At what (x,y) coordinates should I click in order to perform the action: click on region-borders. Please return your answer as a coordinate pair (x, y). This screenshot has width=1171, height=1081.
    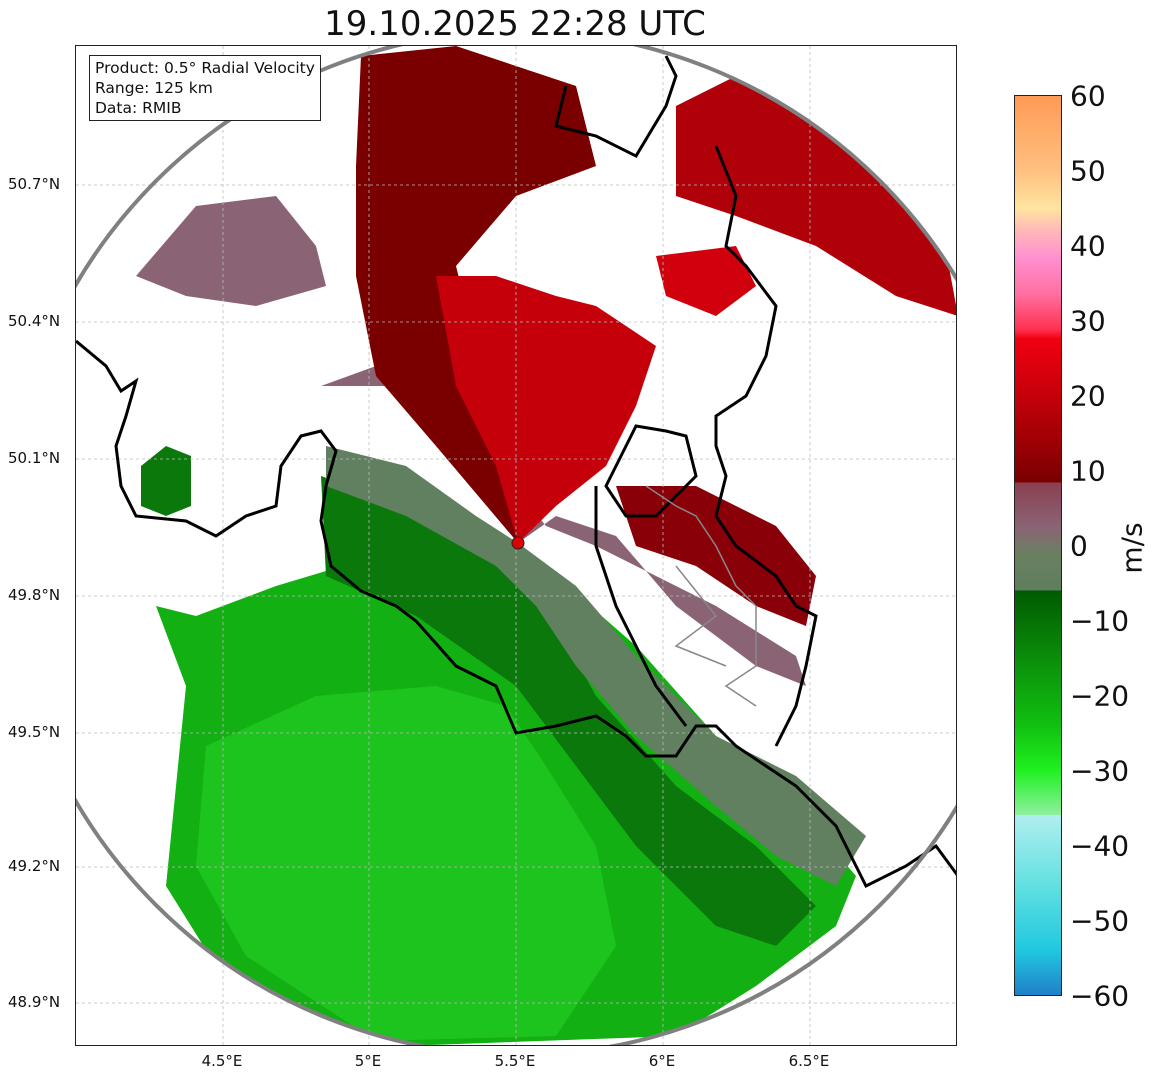
    Looking at the image, I should click on (701, 596).